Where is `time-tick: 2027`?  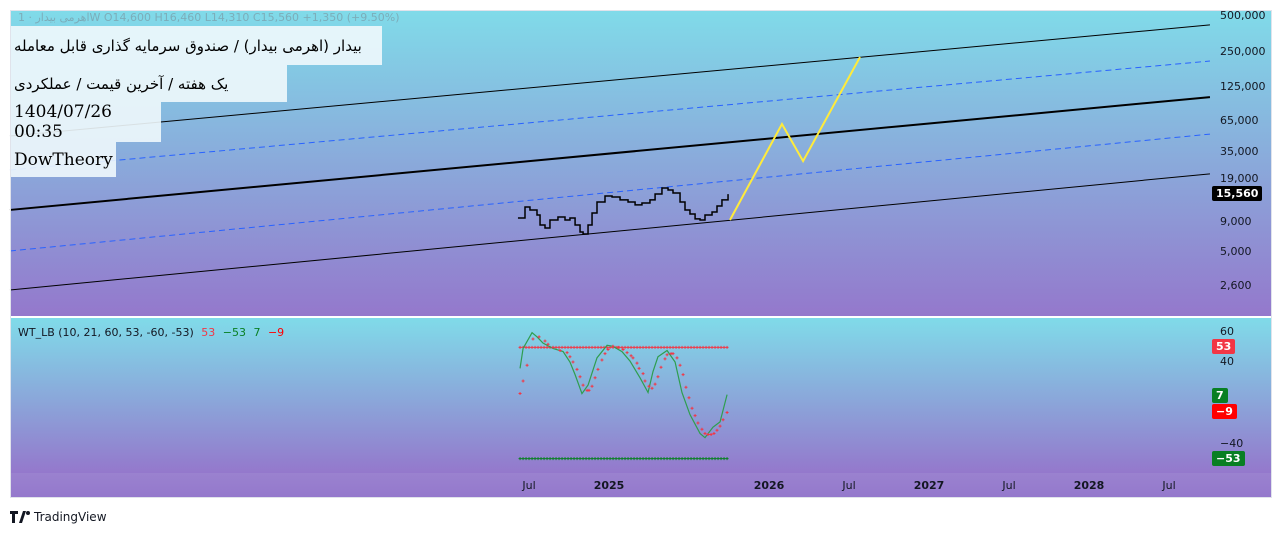 time-tick: 2027 is located at coordinates (929, 485).